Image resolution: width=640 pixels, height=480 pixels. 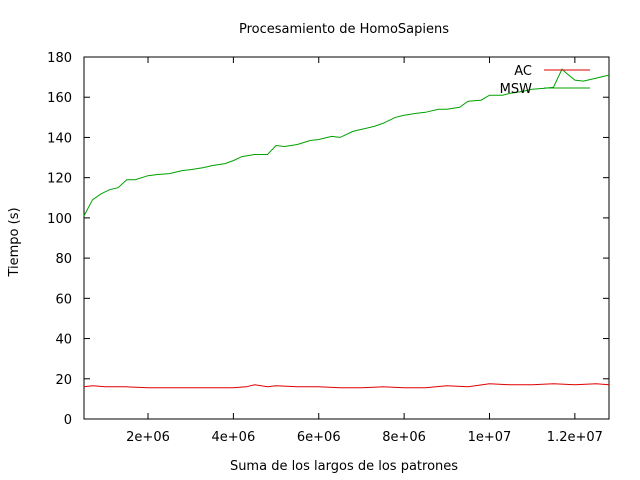 What do you see at coordinates (490, 437) in the screenshot?
I see `x-tick-label: 1e+07` at bounding box center [490, 437].